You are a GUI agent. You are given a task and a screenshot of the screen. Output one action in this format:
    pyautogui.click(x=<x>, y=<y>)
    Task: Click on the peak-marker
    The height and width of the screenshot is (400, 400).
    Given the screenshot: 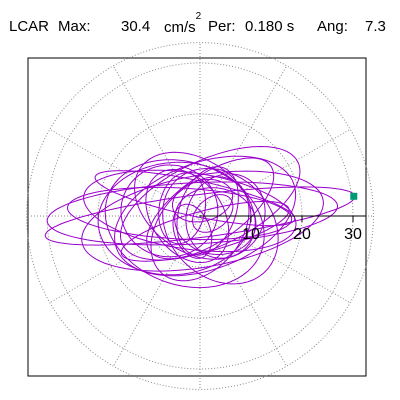 What is the action you would take?
    pyautogui.click(x=354, y=196)
    